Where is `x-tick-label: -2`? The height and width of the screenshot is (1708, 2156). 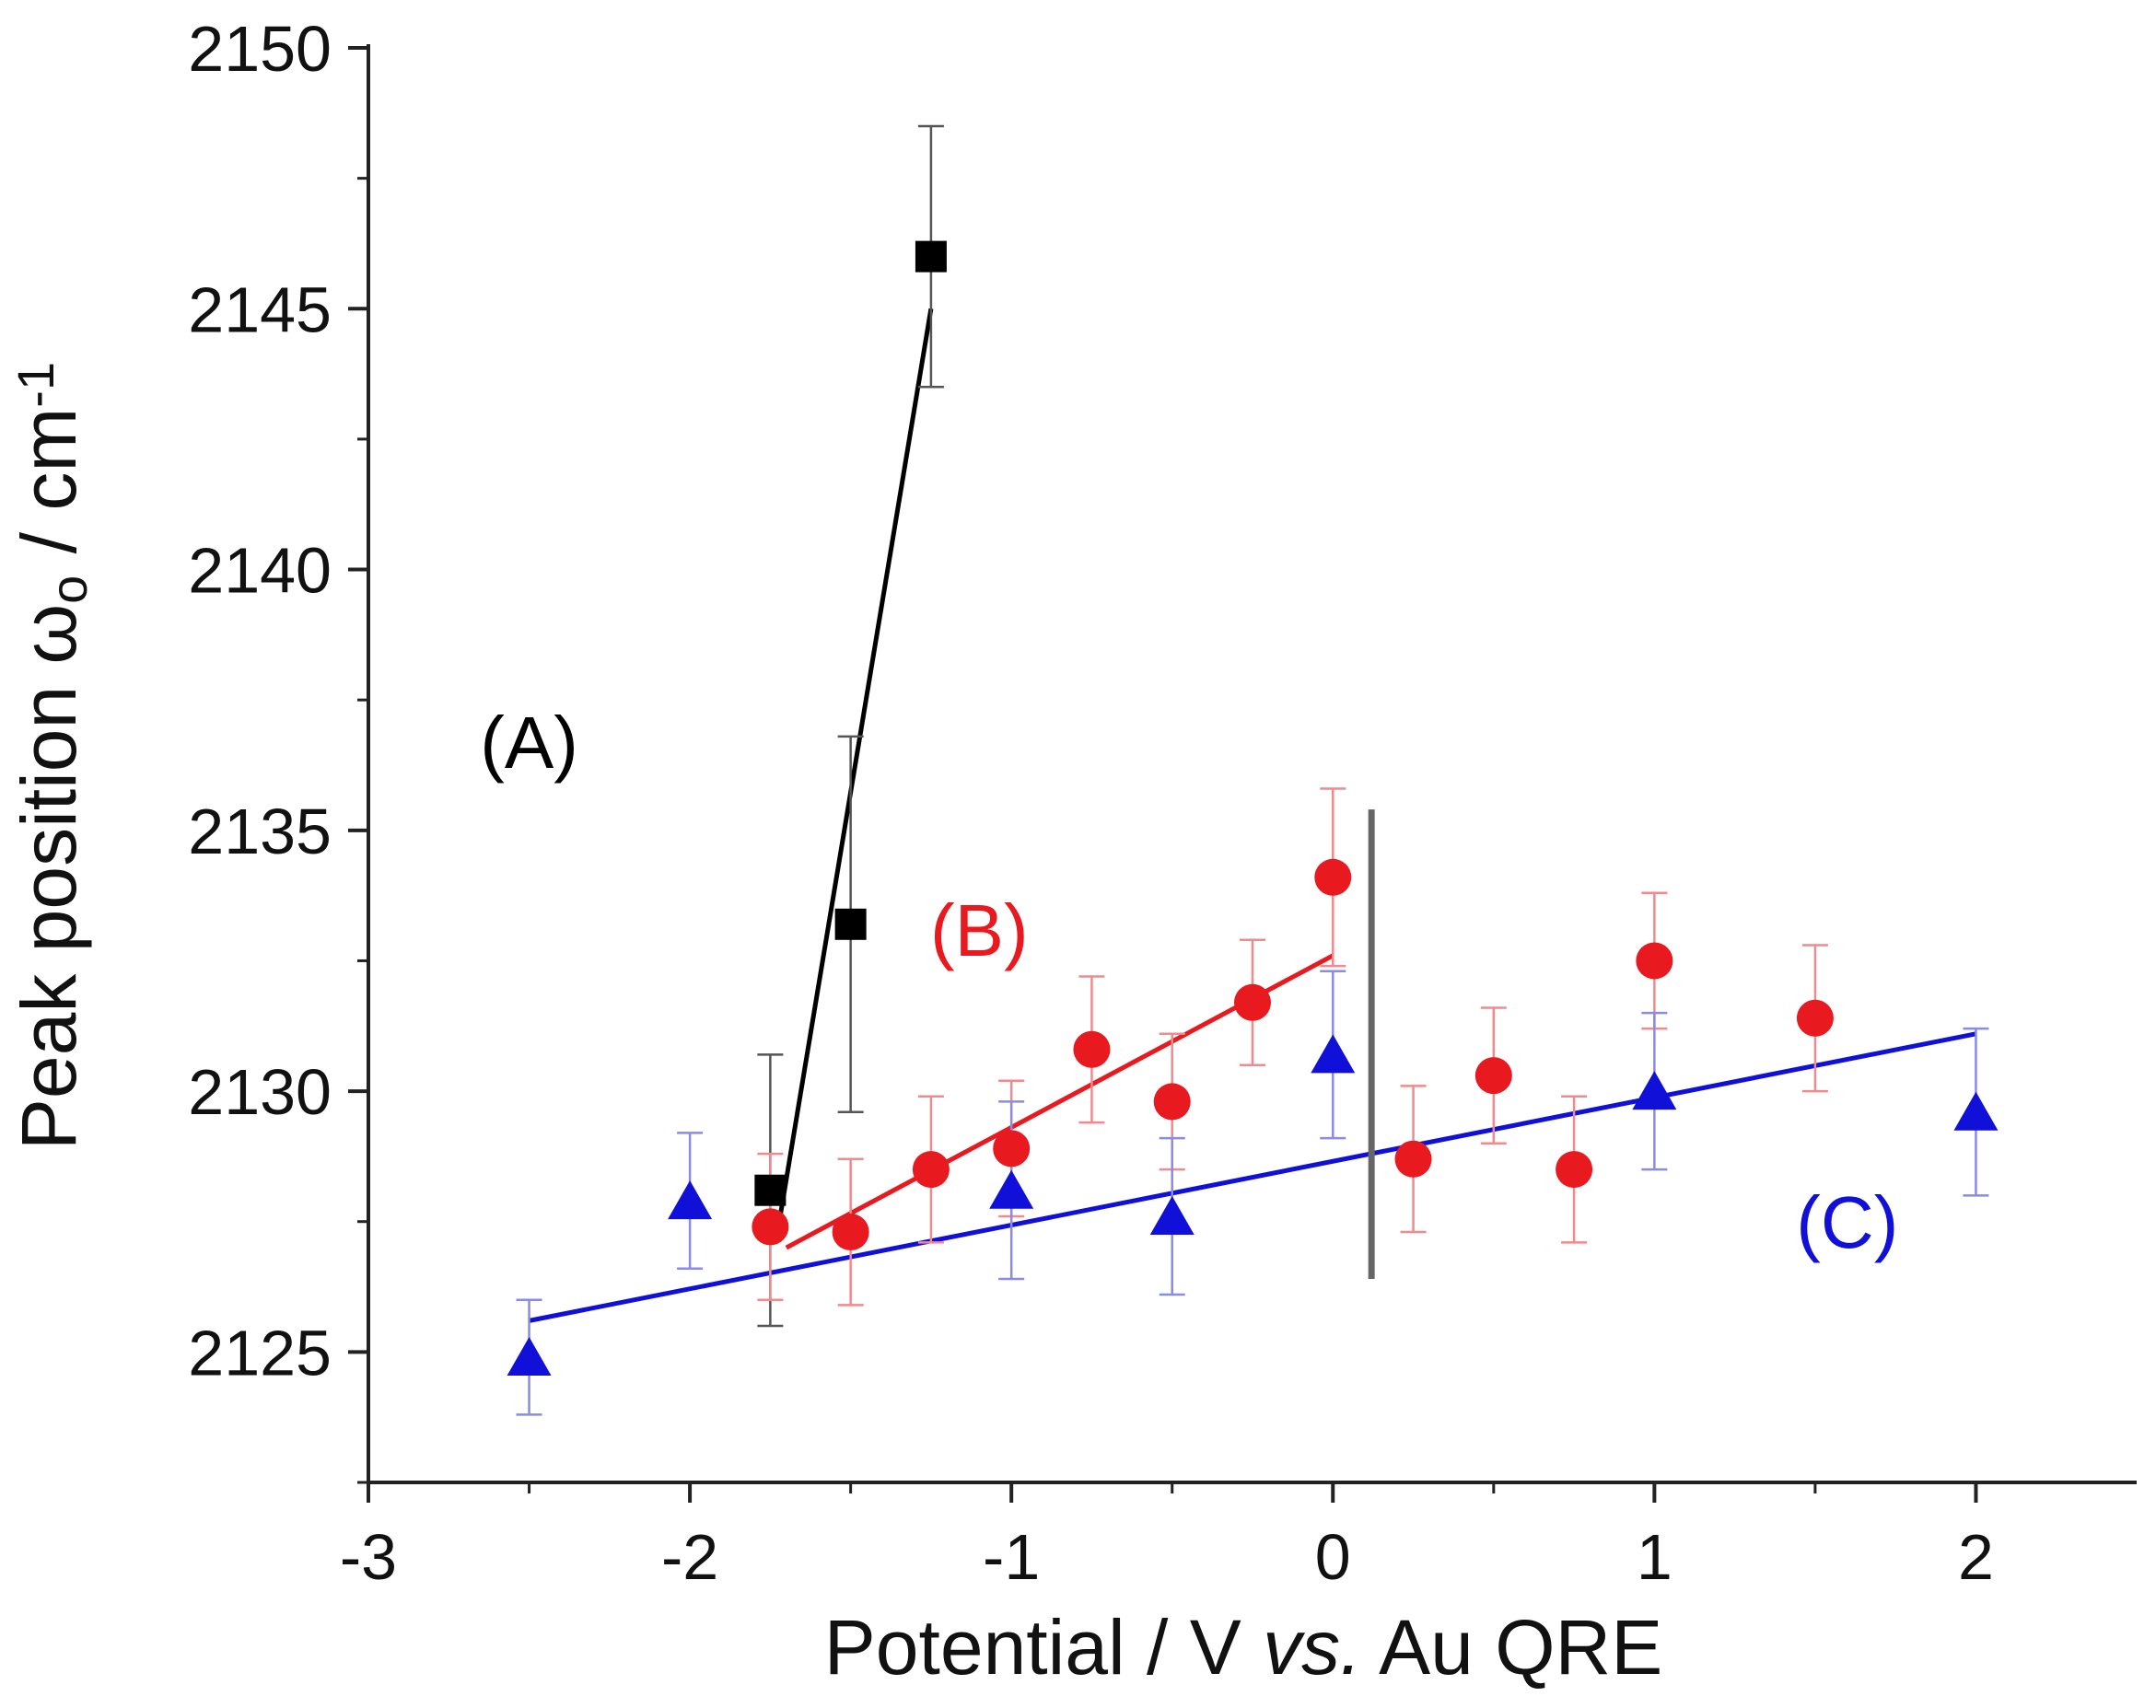 x-tick-label: -2 is located at coordinates (689, 1557).